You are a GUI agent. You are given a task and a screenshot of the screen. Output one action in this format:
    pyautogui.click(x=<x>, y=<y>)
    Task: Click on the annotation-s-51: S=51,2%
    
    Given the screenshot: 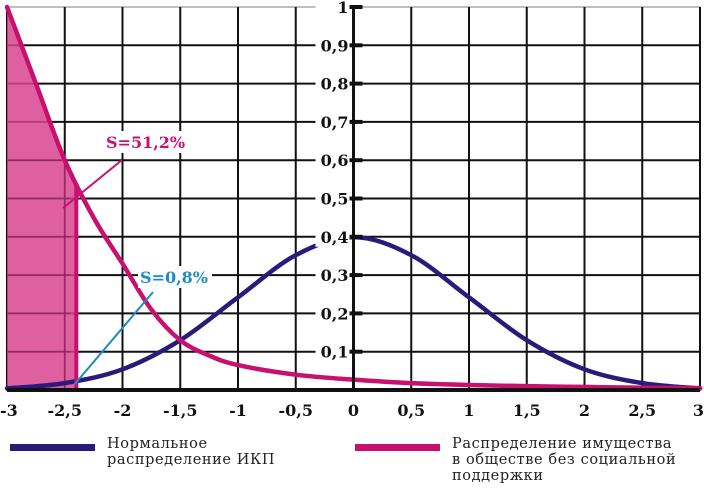 What is the action you would take?
    pyautogui.click(x=145, y=142)
    